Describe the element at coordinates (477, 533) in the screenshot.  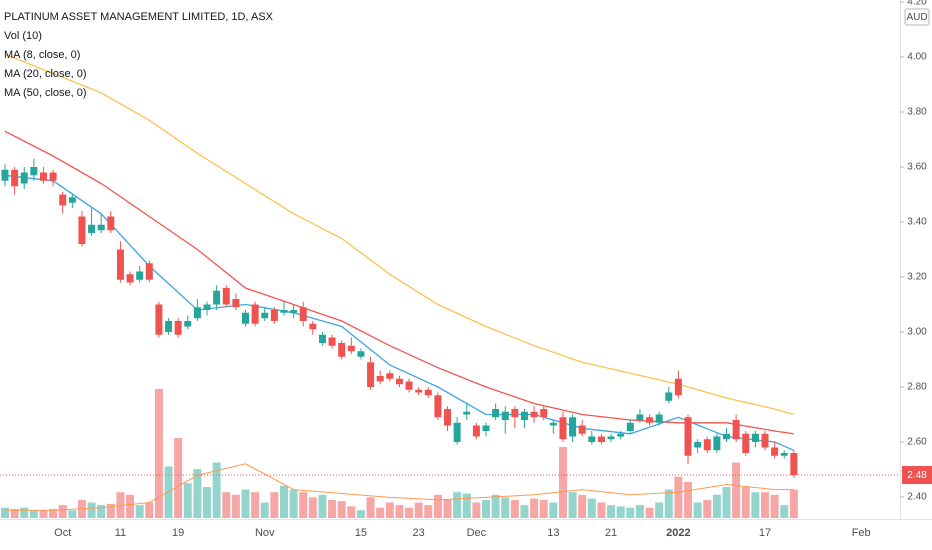
I see `x-tick-label: Dec` at that location.